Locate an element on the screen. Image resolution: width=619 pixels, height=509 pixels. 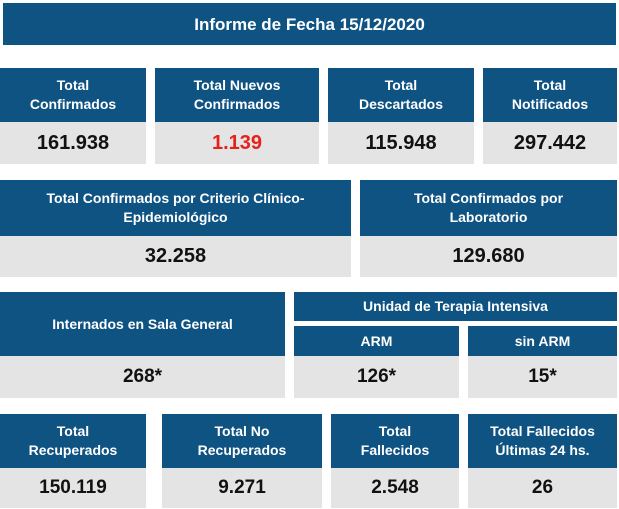
total-notificados-label-2: Notificados is located at coordinates (550, 104).